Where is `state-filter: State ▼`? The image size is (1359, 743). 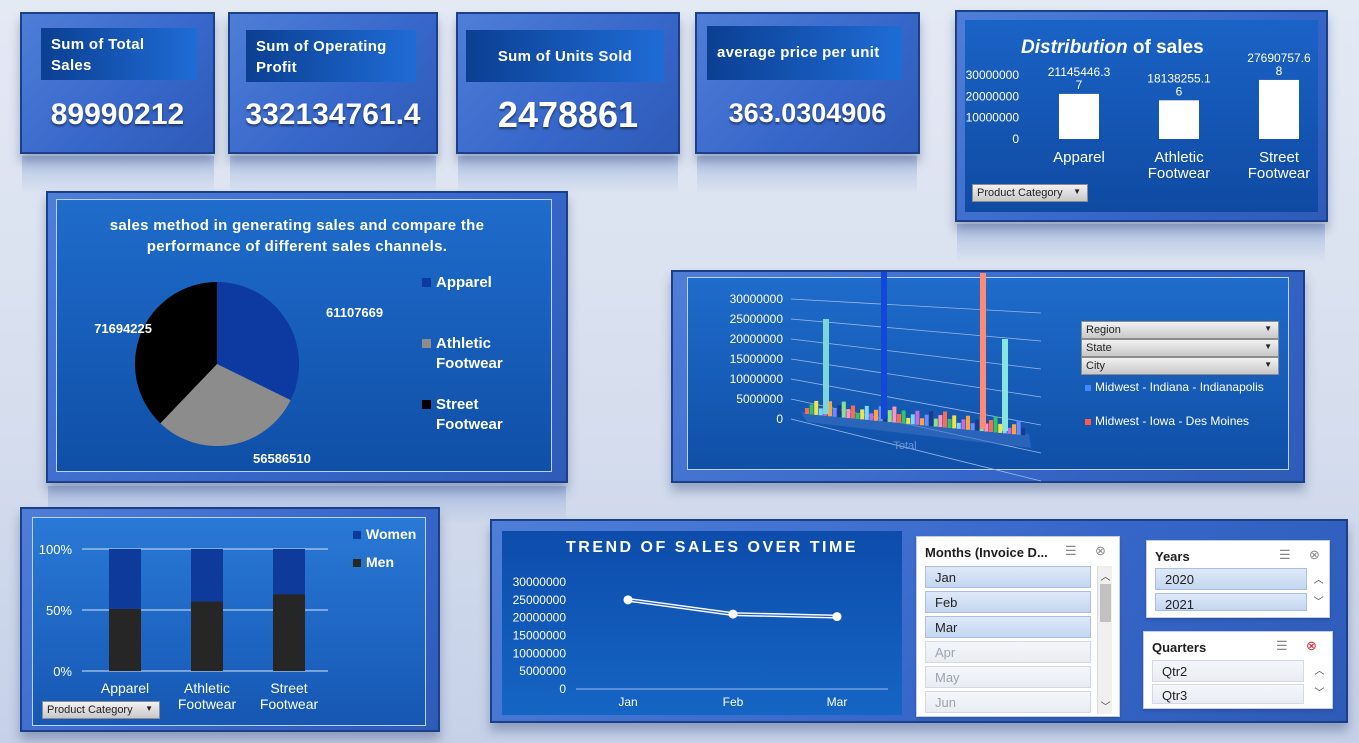
state-filter: State ▼ is located at coordinates (1180, 348).